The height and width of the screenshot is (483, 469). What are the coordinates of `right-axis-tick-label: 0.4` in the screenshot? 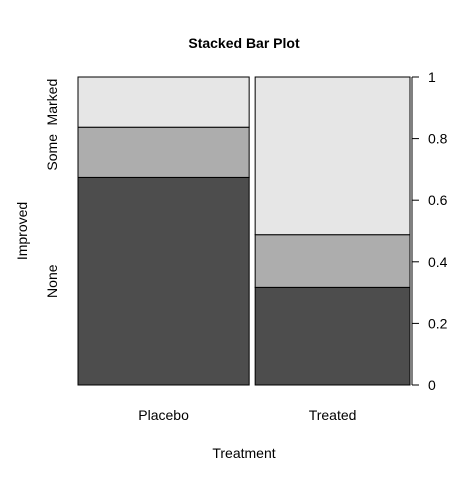 It's located at (438, 262).